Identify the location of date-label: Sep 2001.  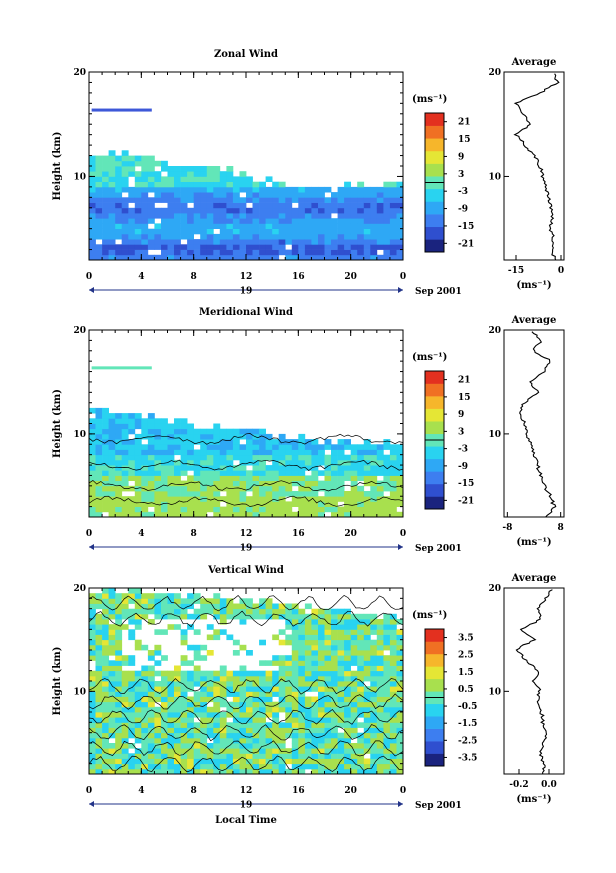
(438, 549).